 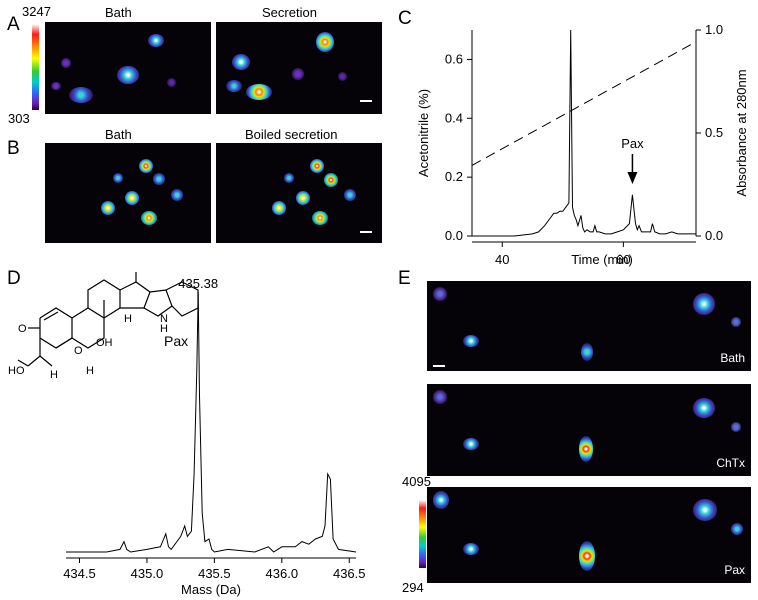 What do you see at coordinates (439, 366) in the screenshot?
I see `scale-bar-e` at bounding box center [439, 366].